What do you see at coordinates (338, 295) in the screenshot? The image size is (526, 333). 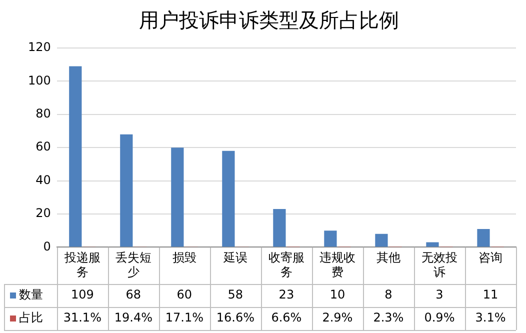 I see `data-label: 10` at bounding box center [338, 295].